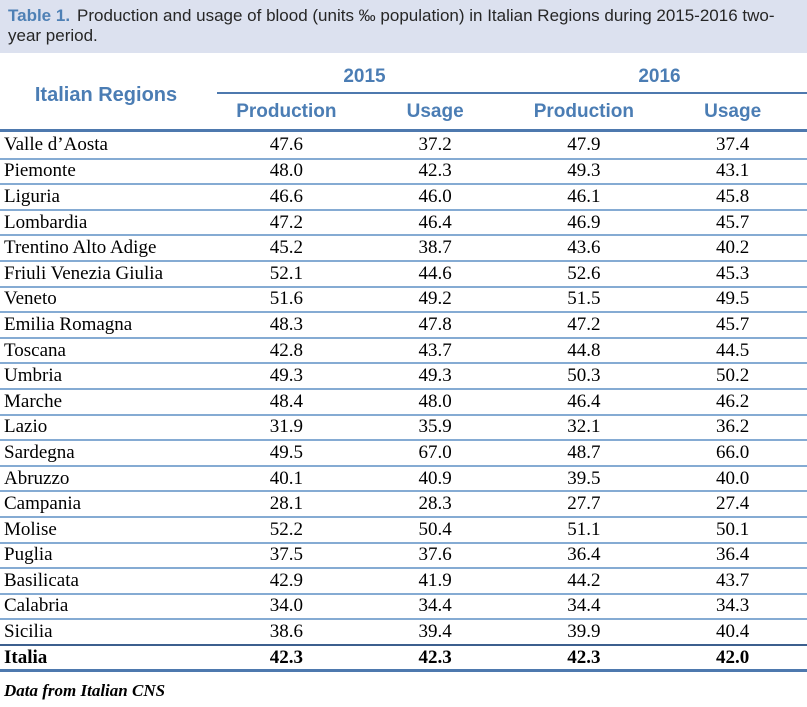  What do you see at coordinates (40, 171) in the screenshot?
I see `region-cell: Piemonte` at bounding box center [40, 171].